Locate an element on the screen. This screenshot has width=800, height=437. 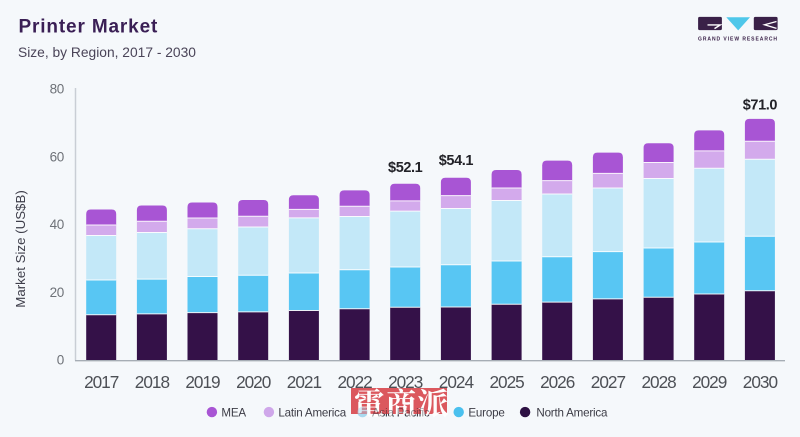
svg-text: $52.1 is located at coordinates (405, 168).